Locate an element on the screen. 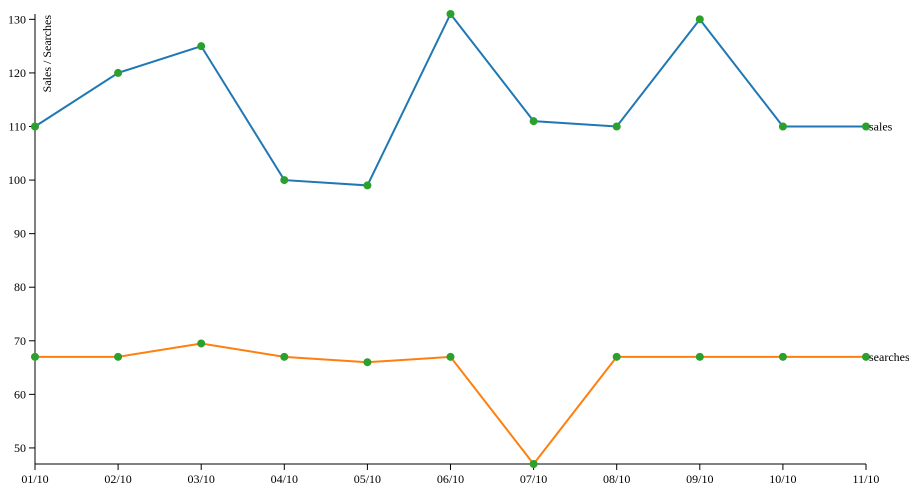  x-tick-label: 05/10 is located at coordinates (367, 478).